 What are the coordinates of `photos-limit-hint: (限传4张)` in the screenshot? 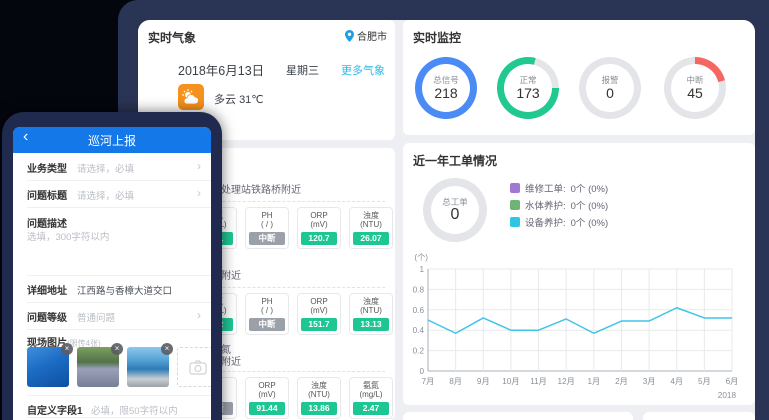 It's located at (84, 343).